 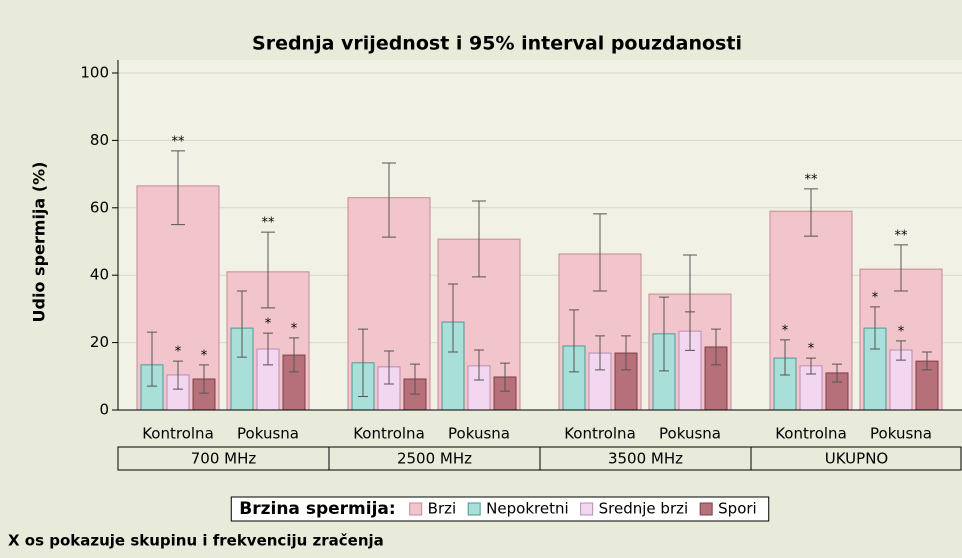 What do you see at coordinates (104, 410) in the screenshot?
I see `y-tick-label: 0` at bounding box center [104, 410].